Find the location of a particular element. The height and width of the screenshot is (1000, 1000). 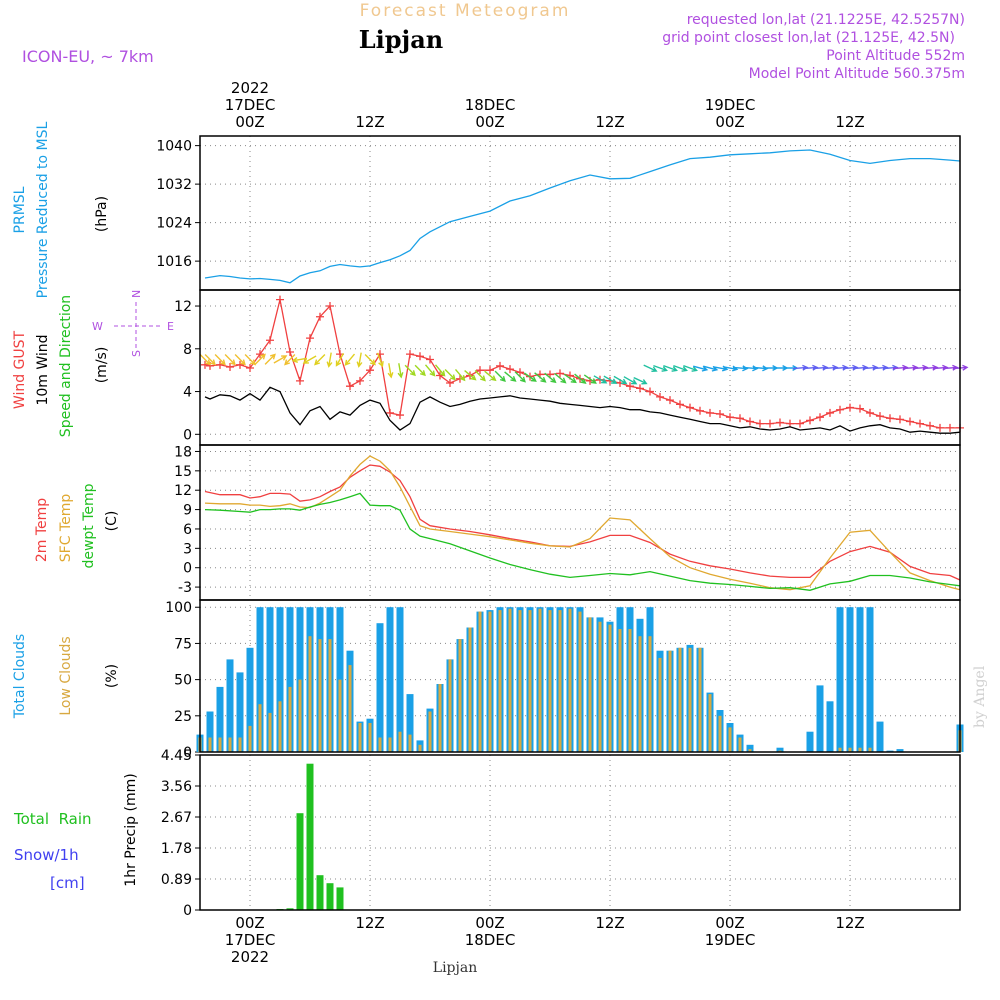

precip-panel: 0 0.89 1.78 2.67 3.56 4.45 is located at coordinates (561, 833).